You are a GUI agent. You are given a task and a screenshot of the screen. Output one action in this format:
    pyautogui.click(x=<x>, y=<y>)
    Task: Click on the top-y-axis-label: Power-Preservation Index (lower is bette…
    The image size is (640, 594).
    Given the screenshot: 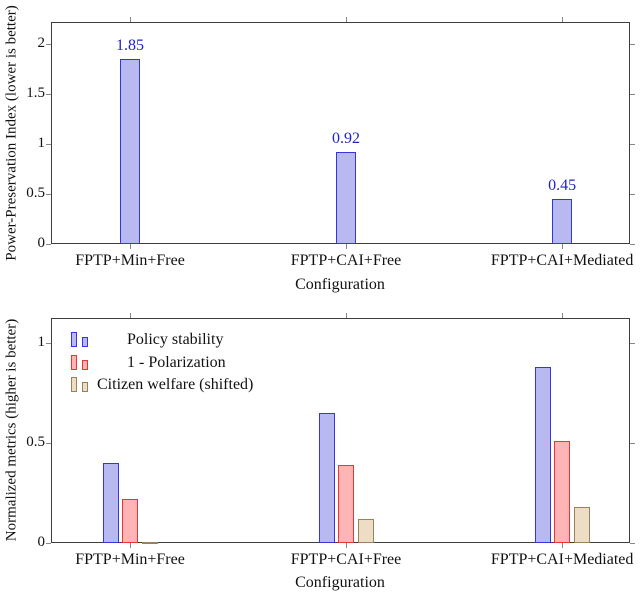 What is the action you would take?
    pyautogui.click(x=11, y=133)
    